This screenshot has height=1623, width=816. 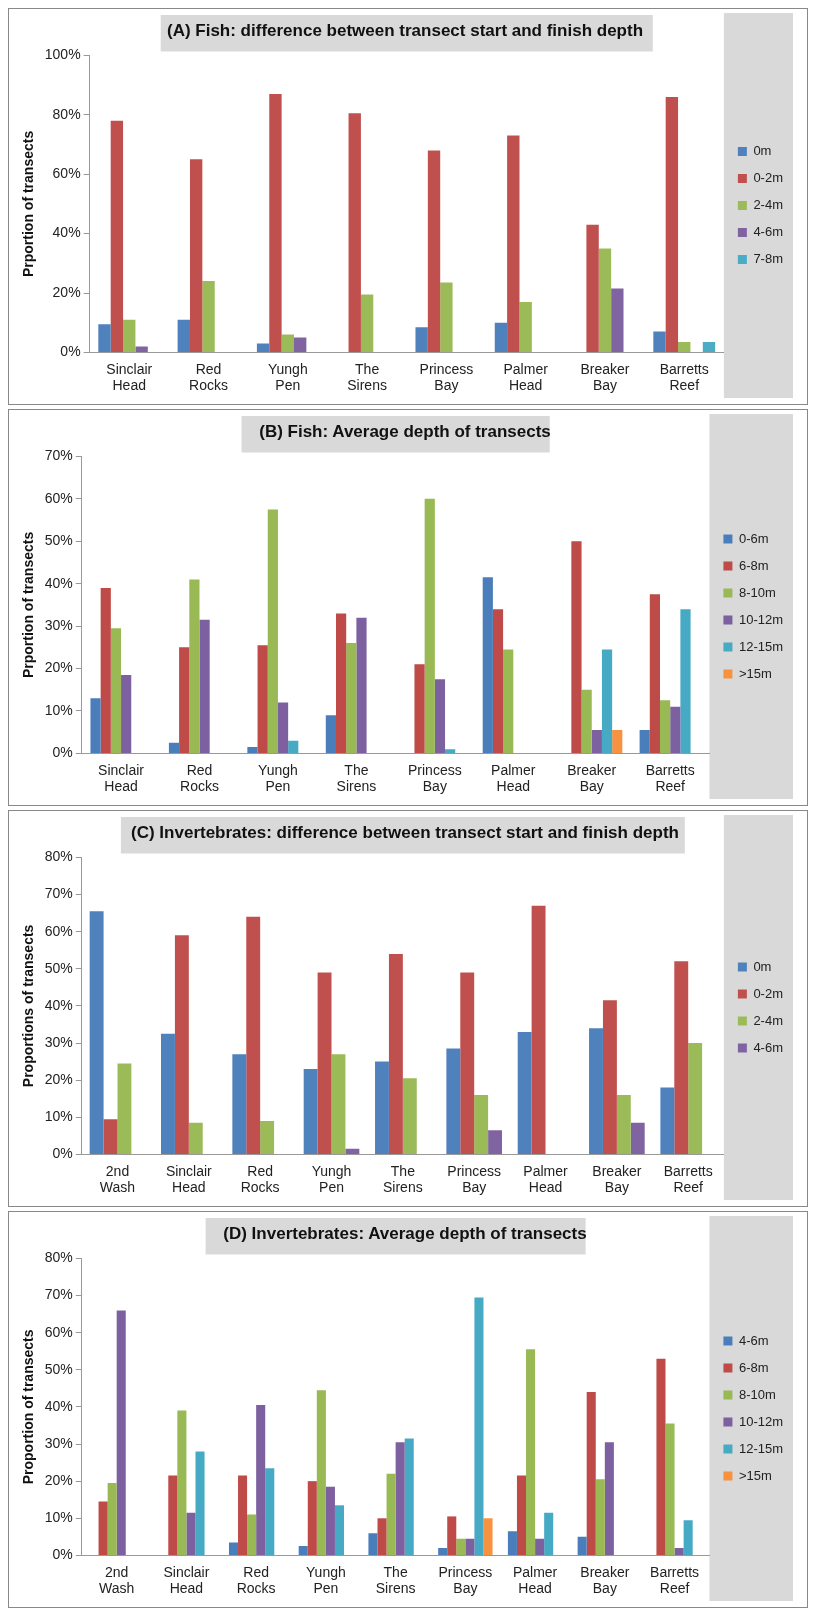 I want to click on legend-label: 10-12m, so click(x=760, y=1421).